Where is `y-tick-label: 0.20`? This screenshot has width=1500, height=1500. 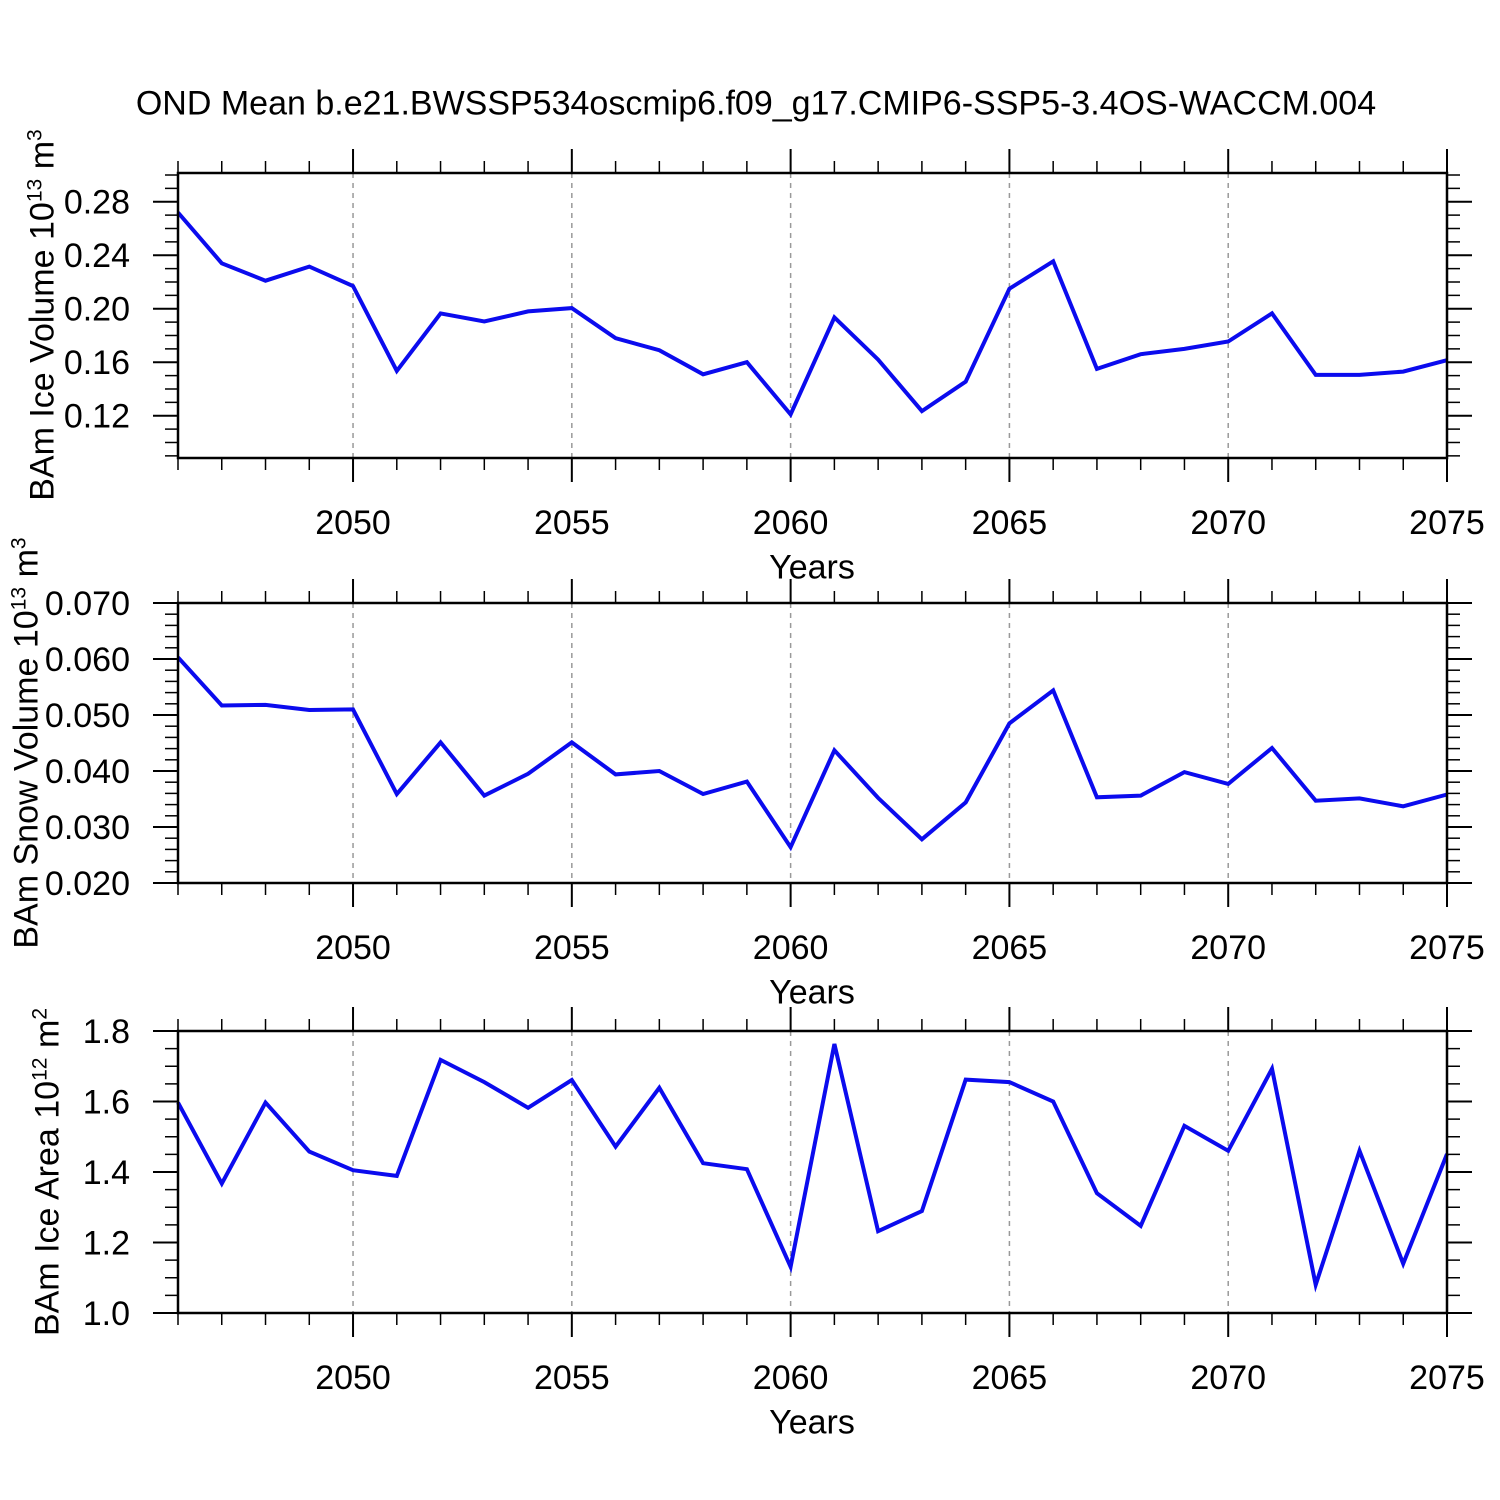
y-tick-label: 0.20 is located at coordinates (97, 310).